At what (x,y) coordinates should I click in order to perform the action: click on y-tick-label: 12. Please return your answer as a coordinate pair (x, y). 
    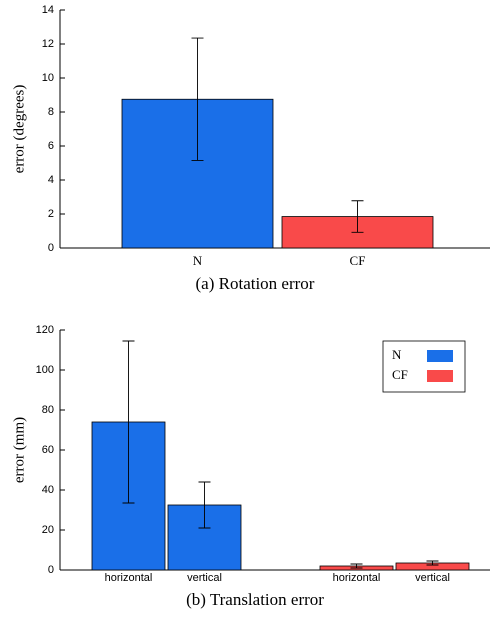
    Looking at the image, I should click on (48, 44).